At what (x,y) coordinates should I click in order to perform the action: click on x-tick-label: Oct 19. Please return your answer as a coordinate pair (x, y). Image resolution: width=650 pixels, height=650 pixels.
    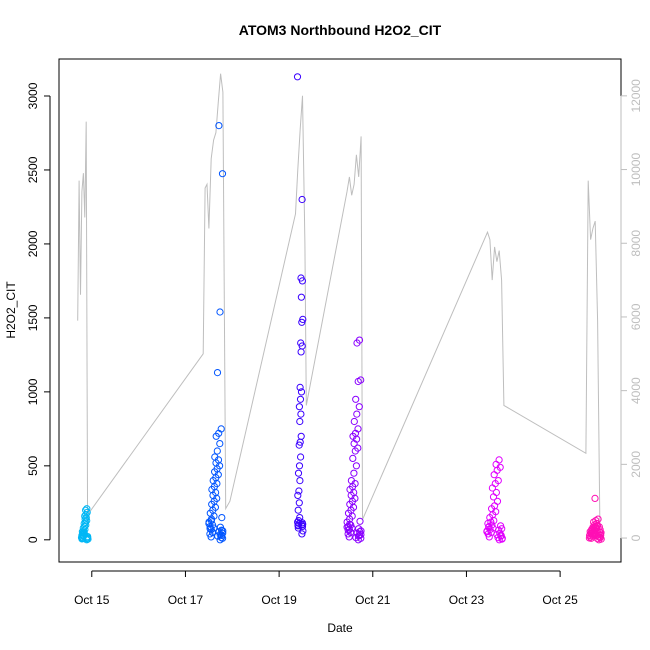
    Looking at the image, I should click on (279, 600).